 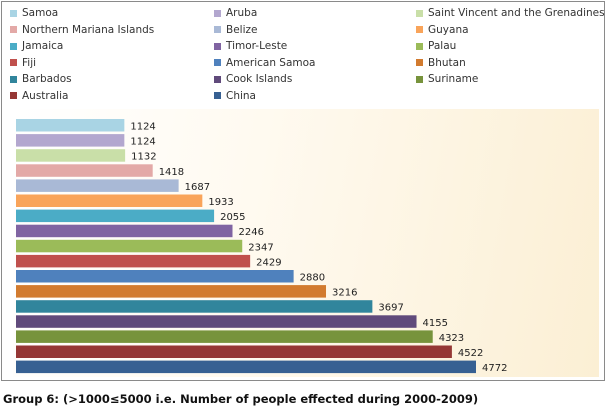 I want to click on data-label: 2055, so click(x=232, y=217).